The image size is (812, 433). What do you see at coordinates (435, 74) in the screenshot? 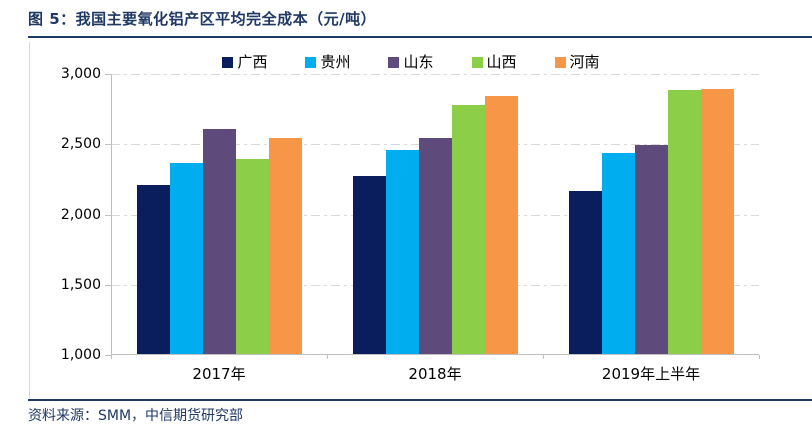
I see `gridline` at bounding box center [435, 74].